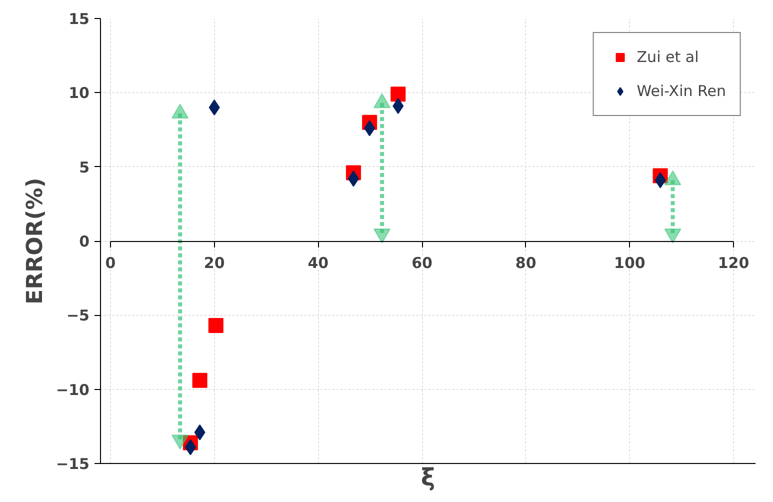  Describe the element at coordinates (110, 263) in the screenshot. I see `x-tick-label: 0` at that location.